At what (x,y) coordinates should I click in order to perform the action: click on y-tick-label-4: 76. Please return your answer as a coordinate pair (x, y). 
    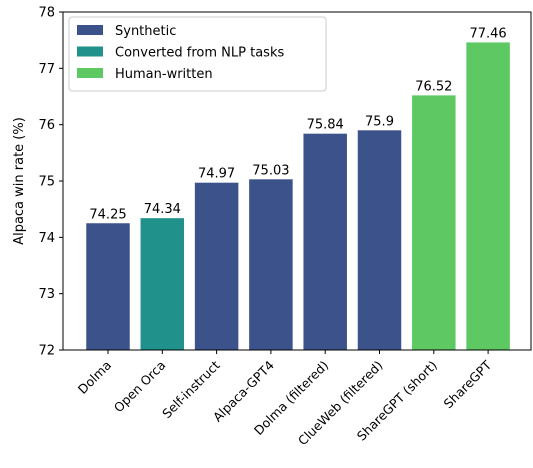
    Looking at the image, I should click on (46, 125).